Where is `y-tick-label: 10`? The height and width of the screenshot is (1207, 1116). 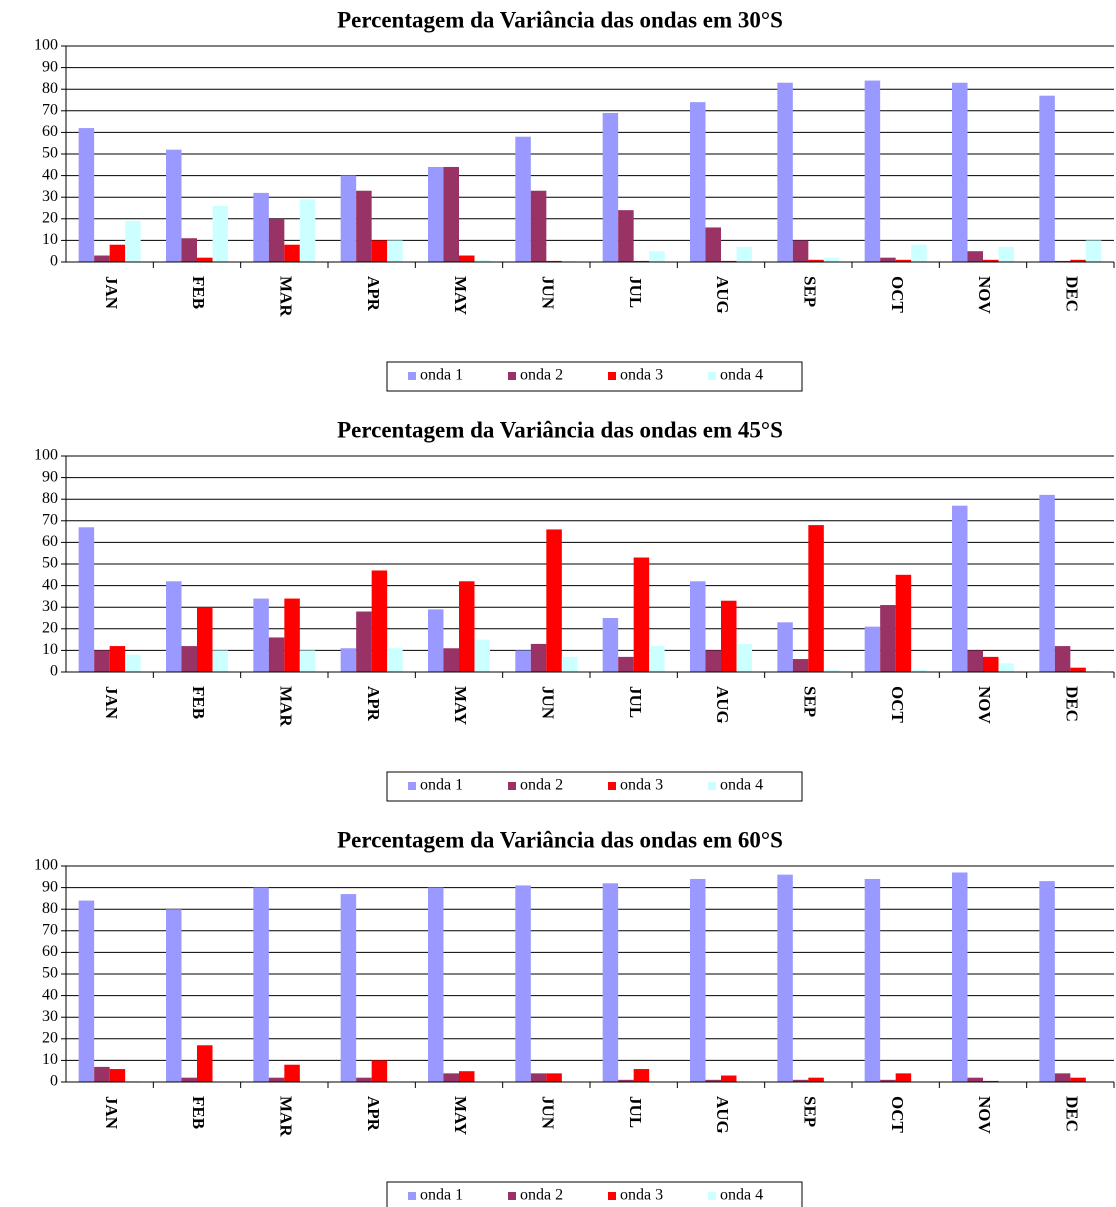 y-tick-label: 10 is located at coordinates (50, 239).